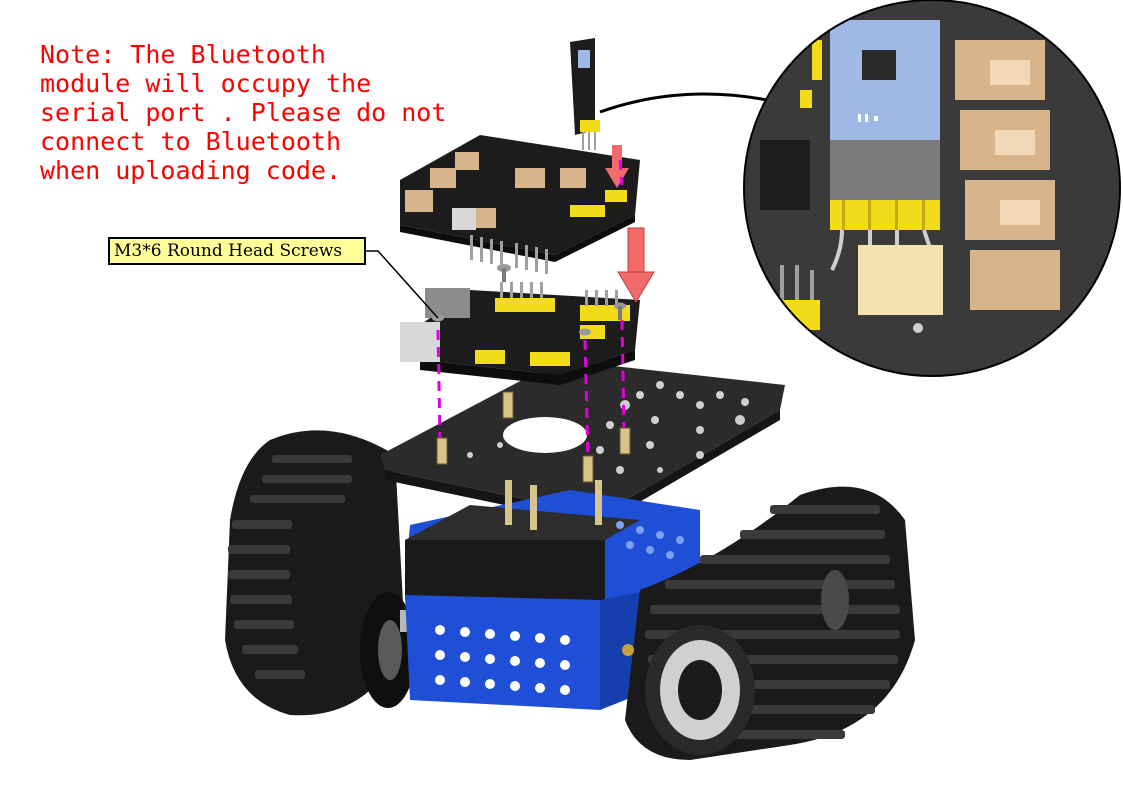 This screenshot has width=1123, height=794. I want to click on arrow-bluetooth-down, so click(617, 166).